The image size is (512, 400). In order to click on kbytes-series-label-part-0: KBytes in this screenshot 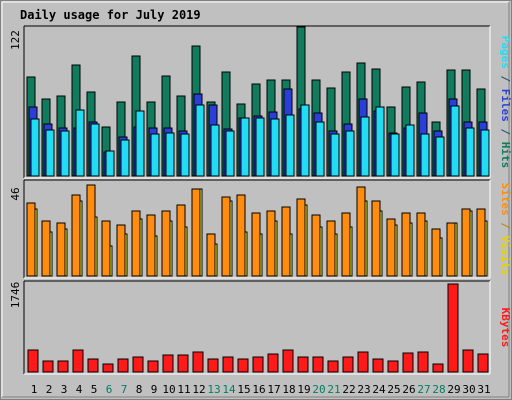, I will do `click(505, 328)`.